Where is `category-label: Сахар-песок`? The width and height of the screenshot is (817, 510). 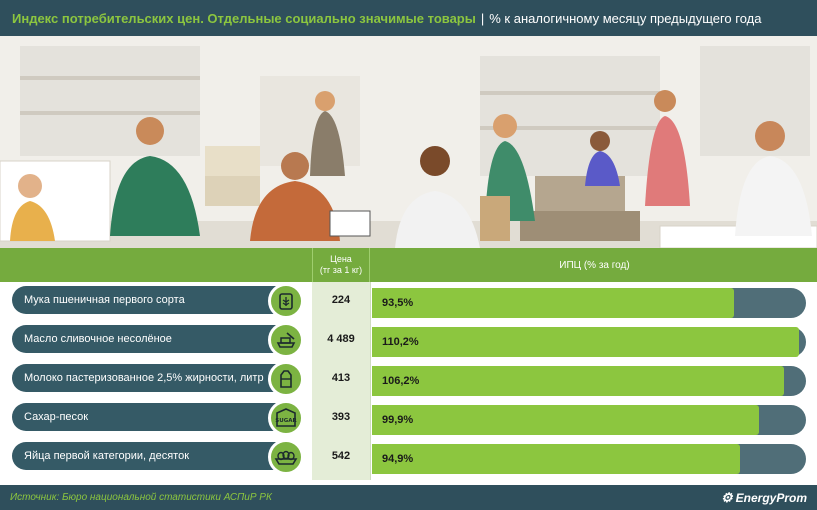 category-label: Сахар-песок is located at coordinates (157, 417).